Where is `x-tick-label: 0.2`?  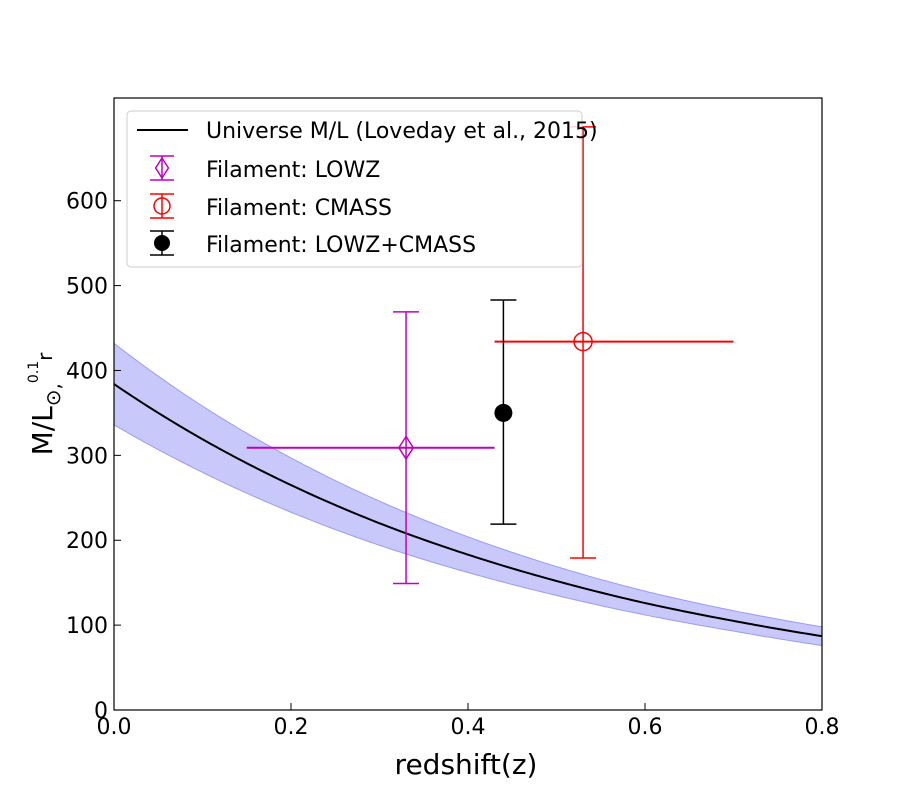 x-tick-label: 0.2 is located at coordinates (291, 727).